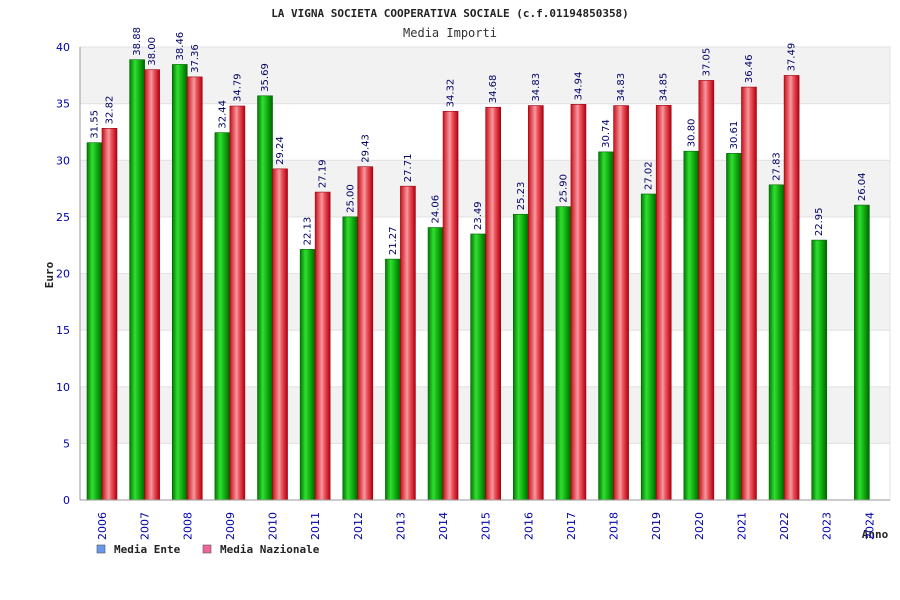 This screenshot has height=600, width=900. What do you see at coordinates (777, 166) in the screenshot?
I see `bar-value-label: 27.83` at bounding box center [777, 166].